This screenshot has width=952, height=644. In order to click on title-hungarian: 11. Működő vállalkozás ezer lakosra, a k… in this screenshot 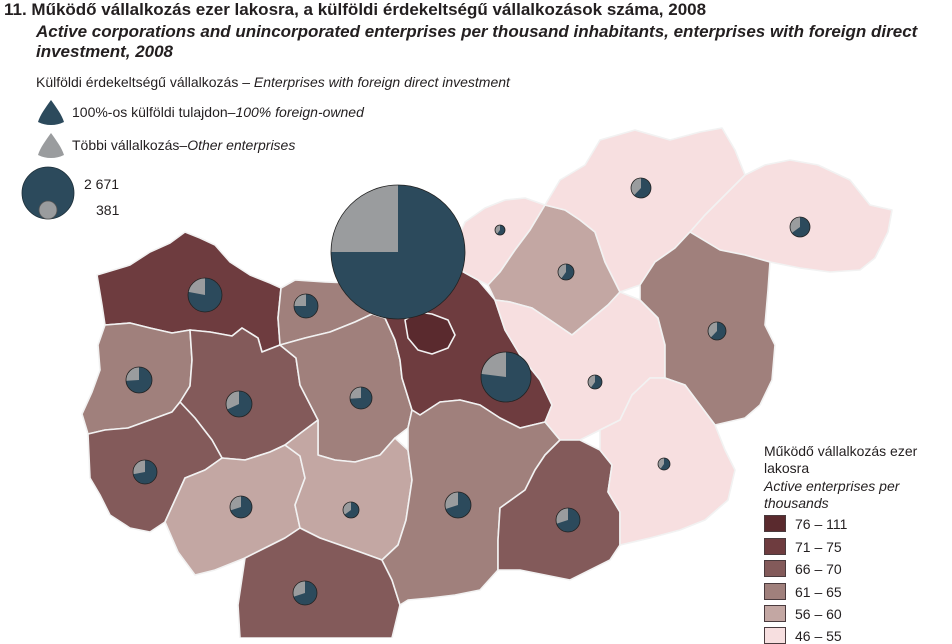, I will do `click(355, 9)`.